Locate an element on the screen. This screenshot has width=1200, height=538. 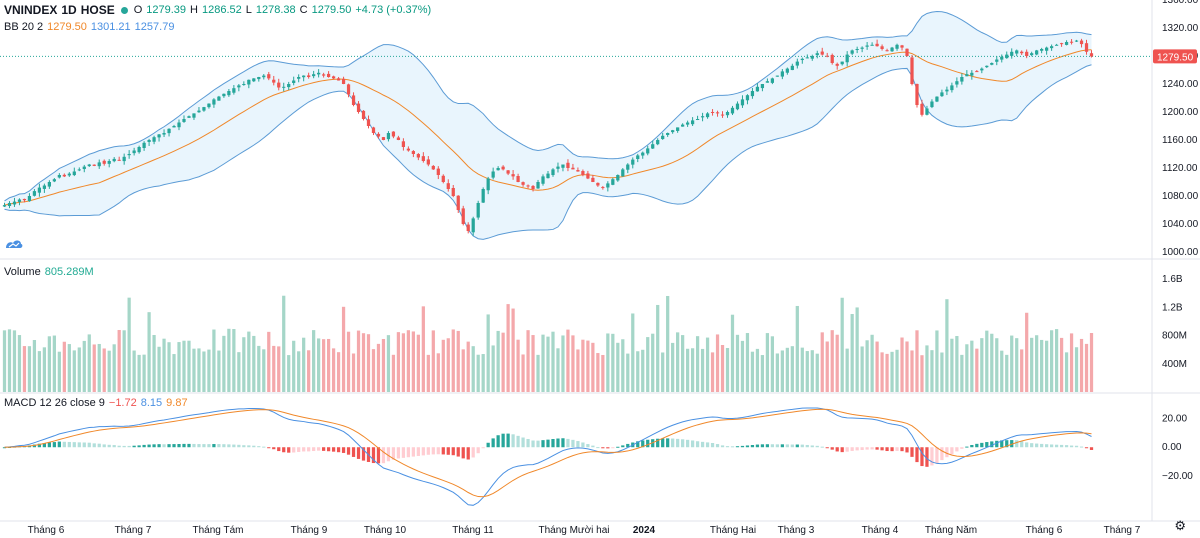
tradingview-logo-icon is located at coordinates (14, 243).